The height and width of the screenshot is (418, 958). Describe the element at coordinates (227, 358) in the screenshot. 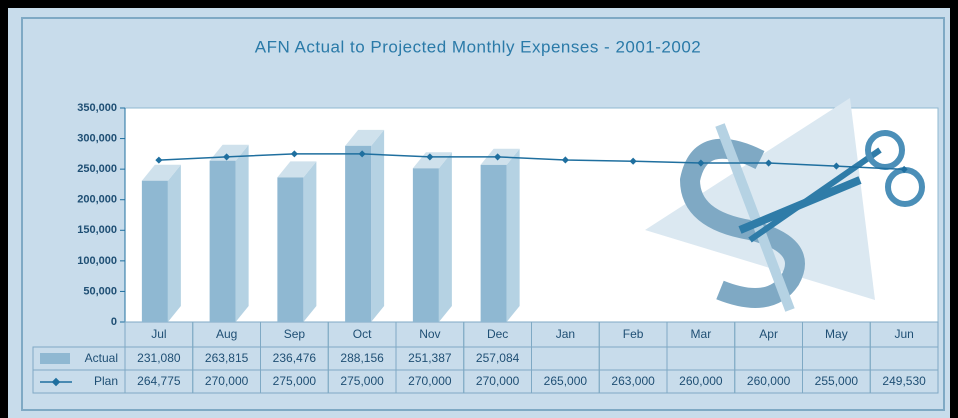

I see `table-value: 263,815` at that location.